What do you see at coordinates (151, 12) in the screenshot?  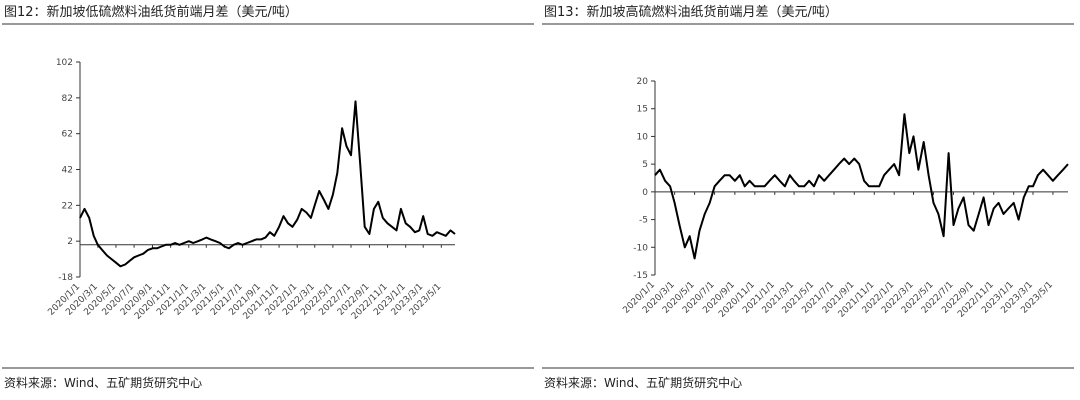 I see `chart-title: 图12：新加坡低硫燃料油纸货前端月差（美元/吨）` at bounding box center [151, 12].